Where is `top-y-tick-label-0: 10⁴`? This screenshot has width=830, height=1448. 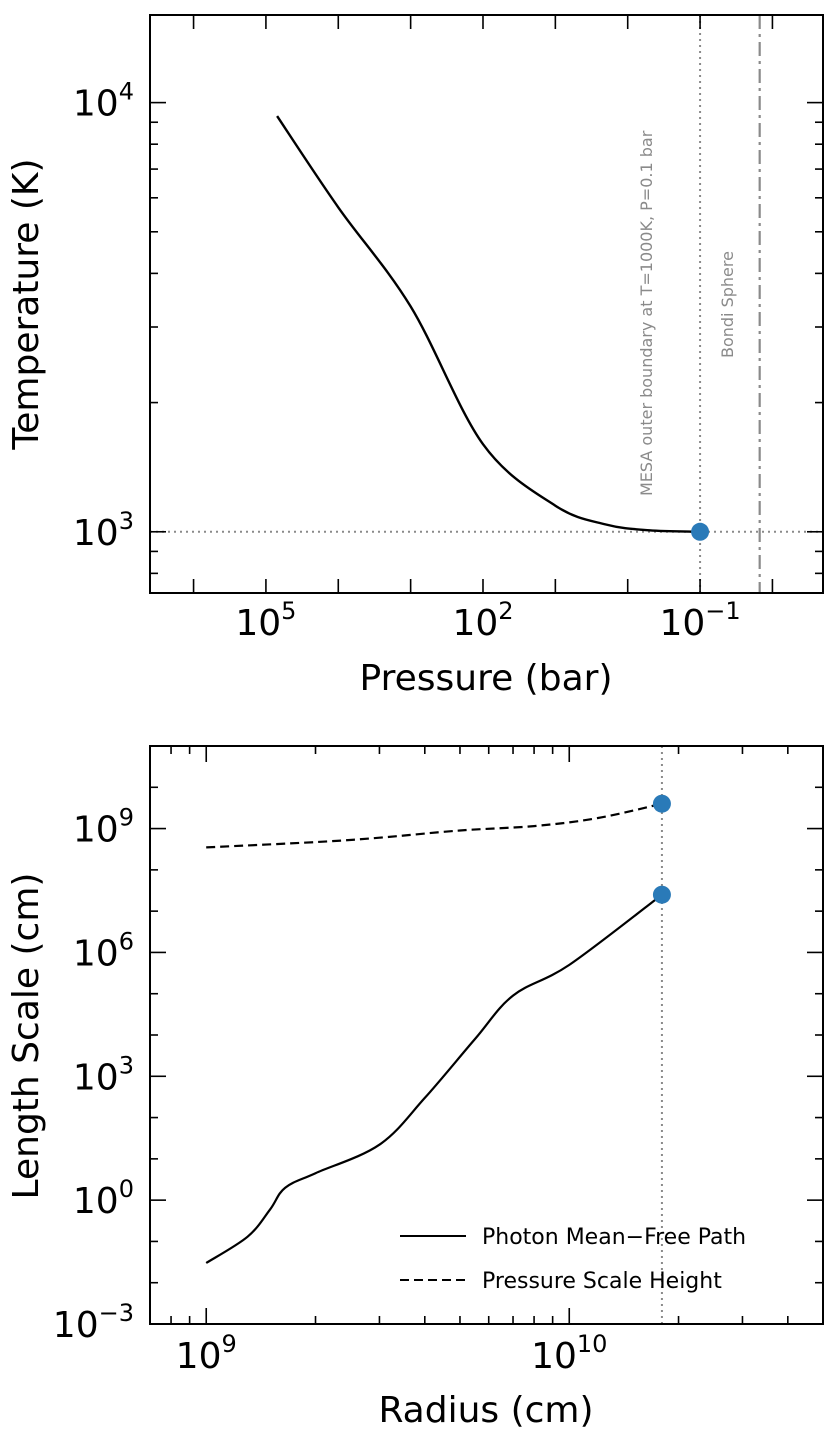 top-y-tick-label-0: 10⁴ is located at coordinates (103, 101).